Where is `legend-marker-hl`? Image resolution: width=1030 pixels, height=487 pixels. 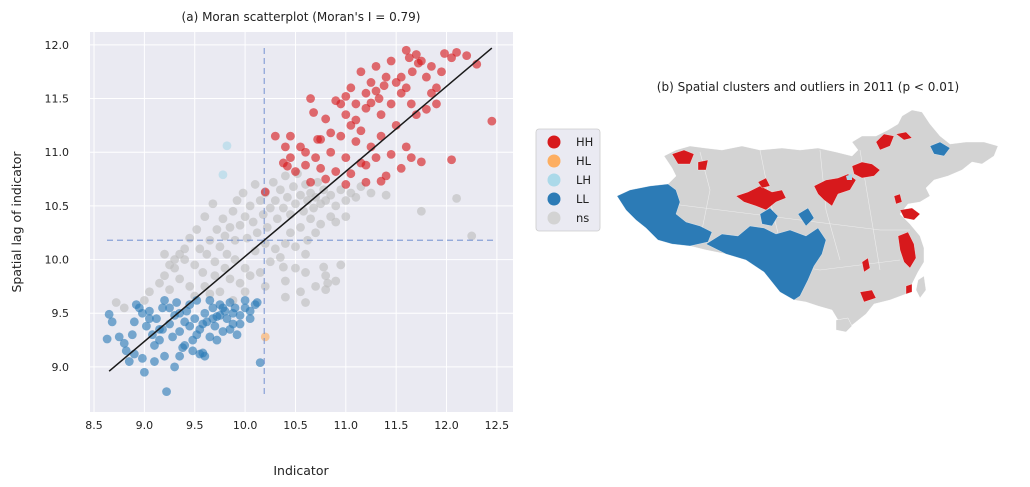 legend-marker-hl is located at coordinates (554, 161).